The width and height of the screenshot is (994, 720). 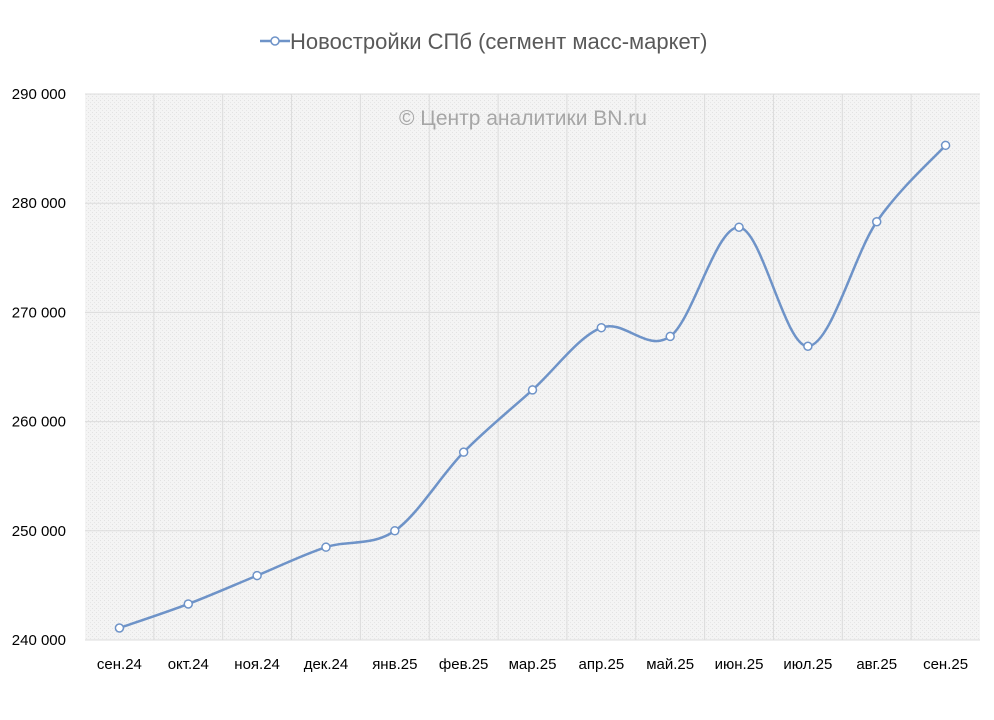 What do you see at coordinates (188, 664) in the screenshot?
I see `x-tick-label: окт.24` at bounding box center [188, 664].